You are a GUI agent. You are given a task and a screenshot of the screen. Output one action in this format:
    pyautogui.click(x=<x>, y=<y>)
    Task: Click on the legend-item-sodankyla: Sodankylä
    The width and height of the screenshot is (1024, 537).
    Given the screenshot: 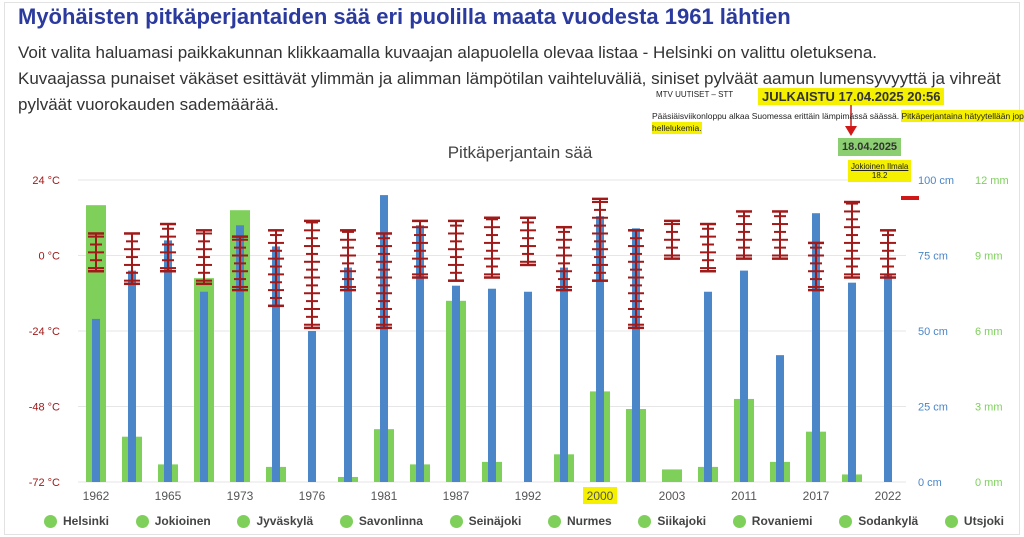 What is the action you would take?
    pyautogui.click(x=878, y=521)
    